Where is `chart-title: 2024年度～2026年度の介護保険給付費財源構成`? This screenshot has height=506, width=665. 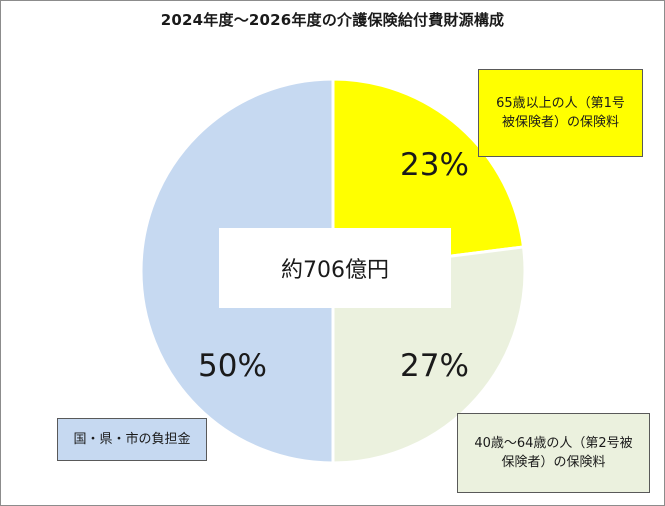
chart-title: 2024年度～2026年度の介護保険給付費財源構成 is located at coordinates (332, 20).